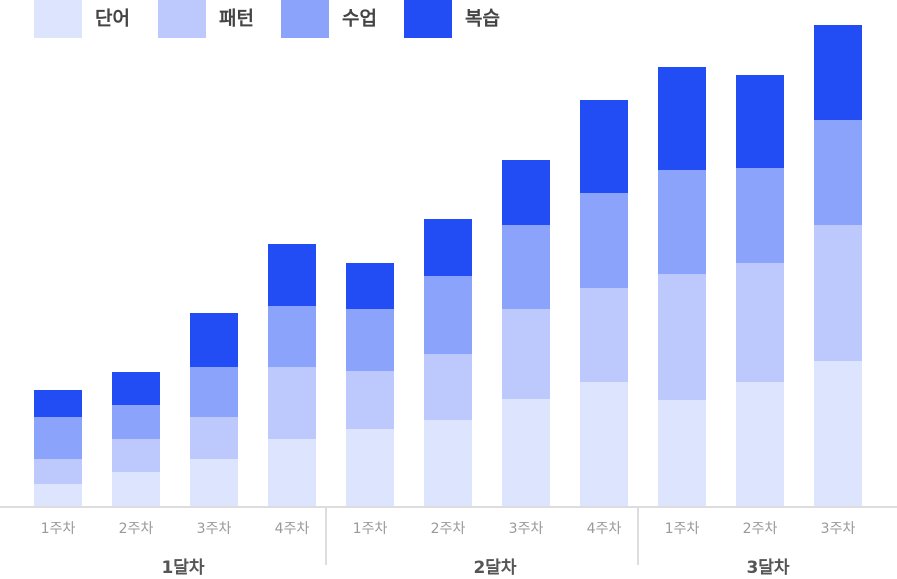 This screenshot has height=579, width=897. Describe the element at coordinates (359, 19) in the screenshot. I see `legend-label: 수업` at that location.